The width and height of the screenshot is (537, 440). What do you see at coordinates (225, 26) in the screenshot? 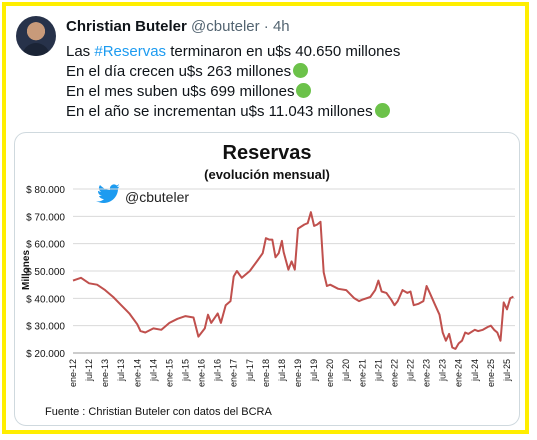
I see `author-handle: @cbuteler` at bounding box center [225, 26].